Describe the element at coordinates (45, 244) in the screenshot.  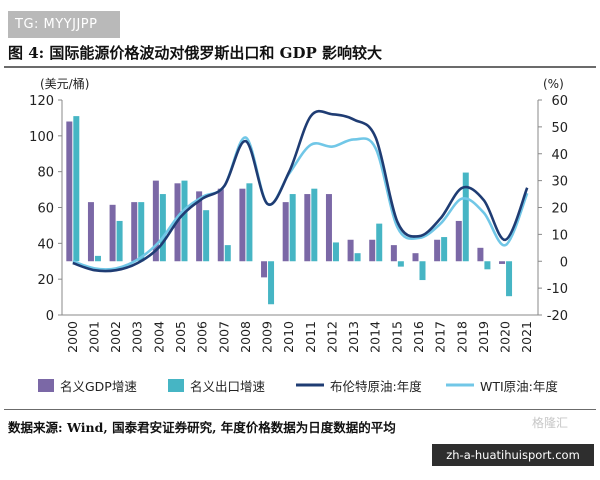
I see `left-tick-label: 40` at that location.